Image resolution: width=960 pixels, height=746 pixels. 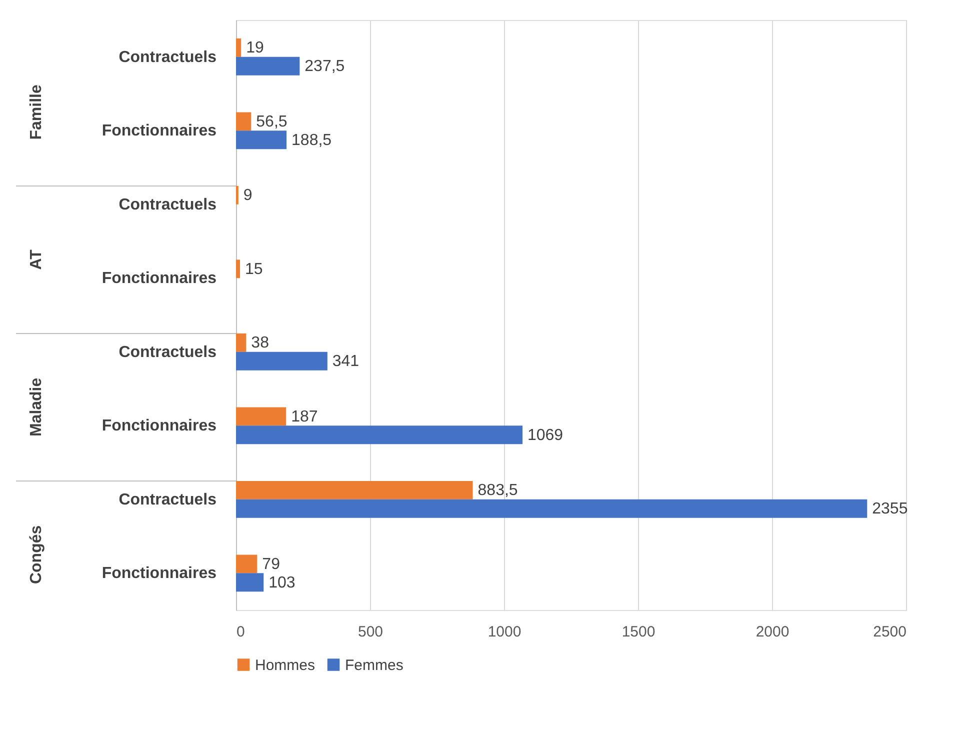 I want to click on data-label: 341, so click(x=346, y=361).